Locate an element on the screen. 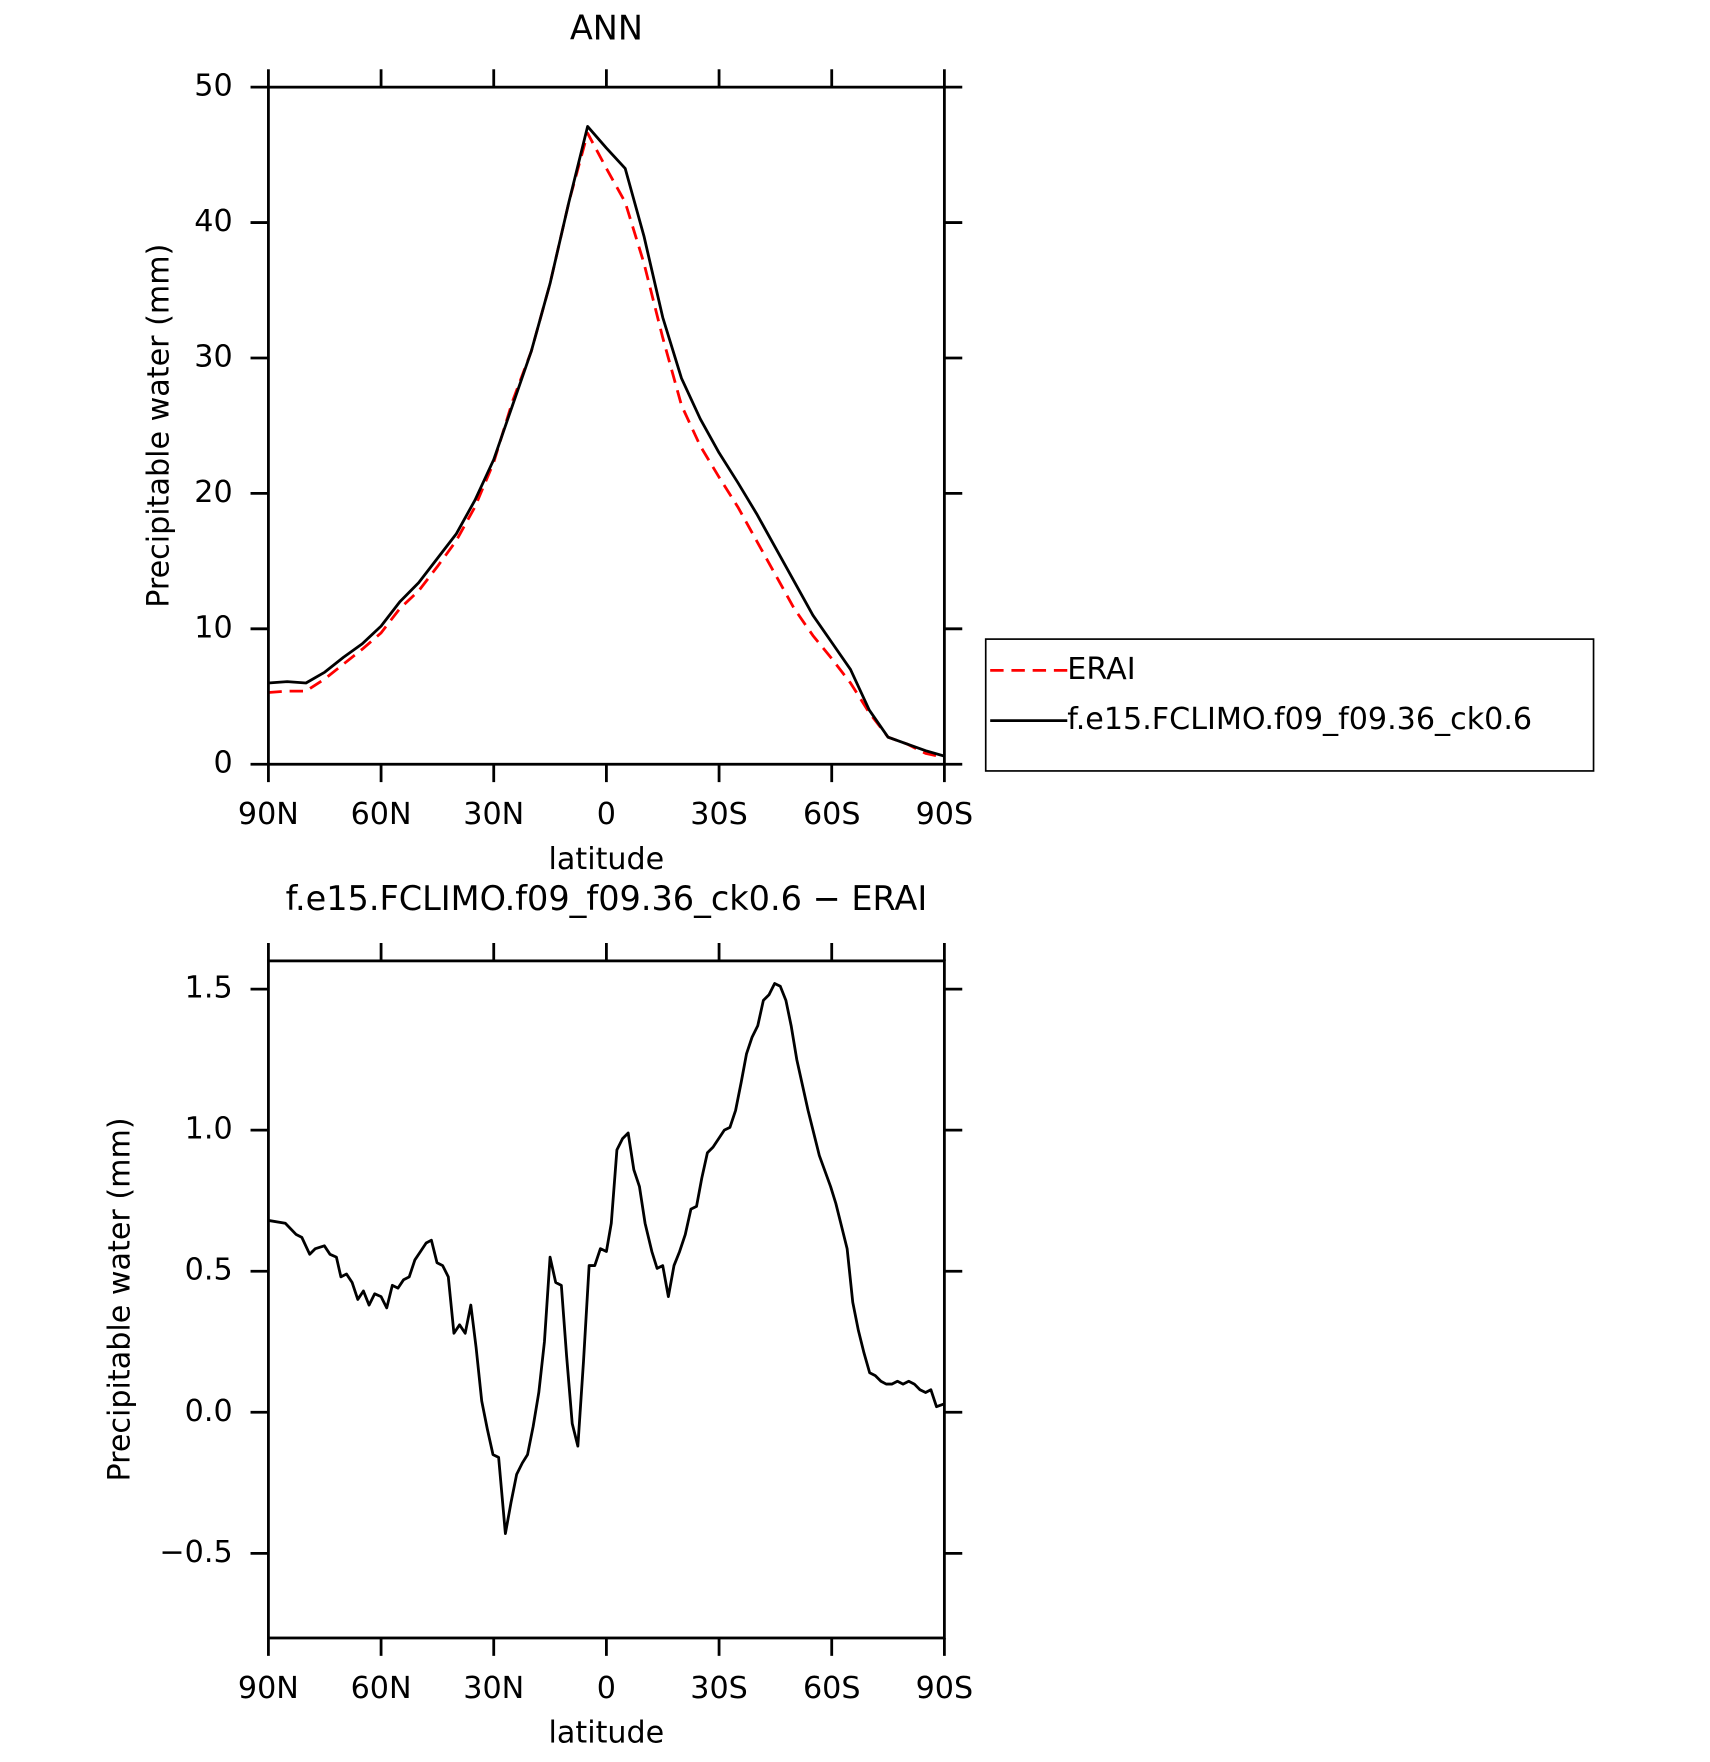 Image resolution: width=1710 pixels, height=1762 pixels. legend-label: ERAI is located at coordinates (1101, 669).